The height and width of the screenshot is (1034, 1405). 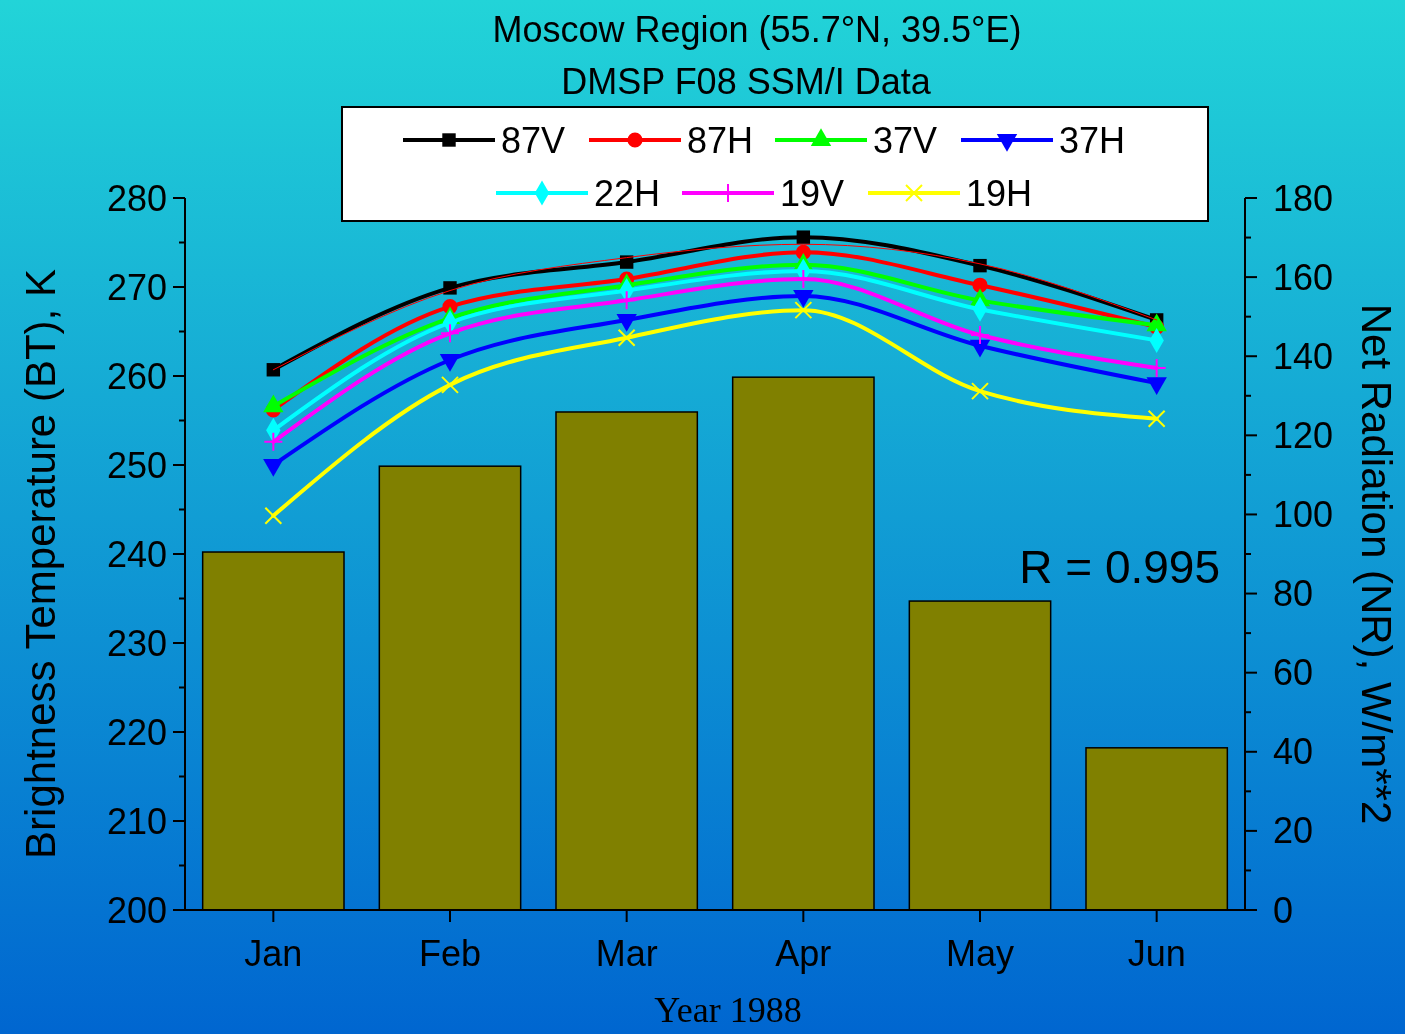 I want to click on y-tick-label: 230, so click(x=136, y=643).